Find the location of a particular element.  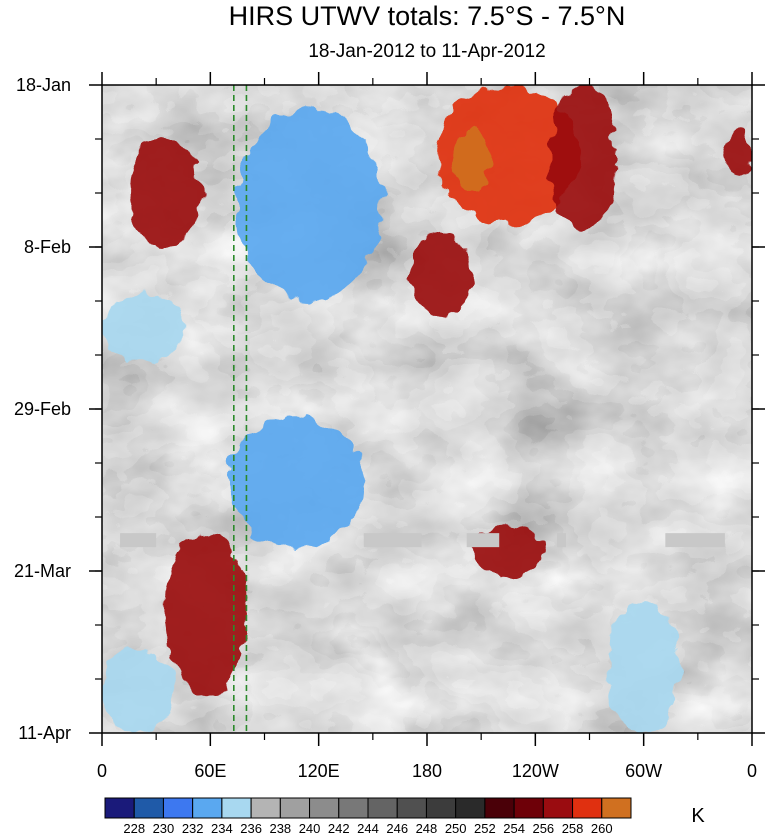

colorbar-unit: K is located at coordinates (698, 816).